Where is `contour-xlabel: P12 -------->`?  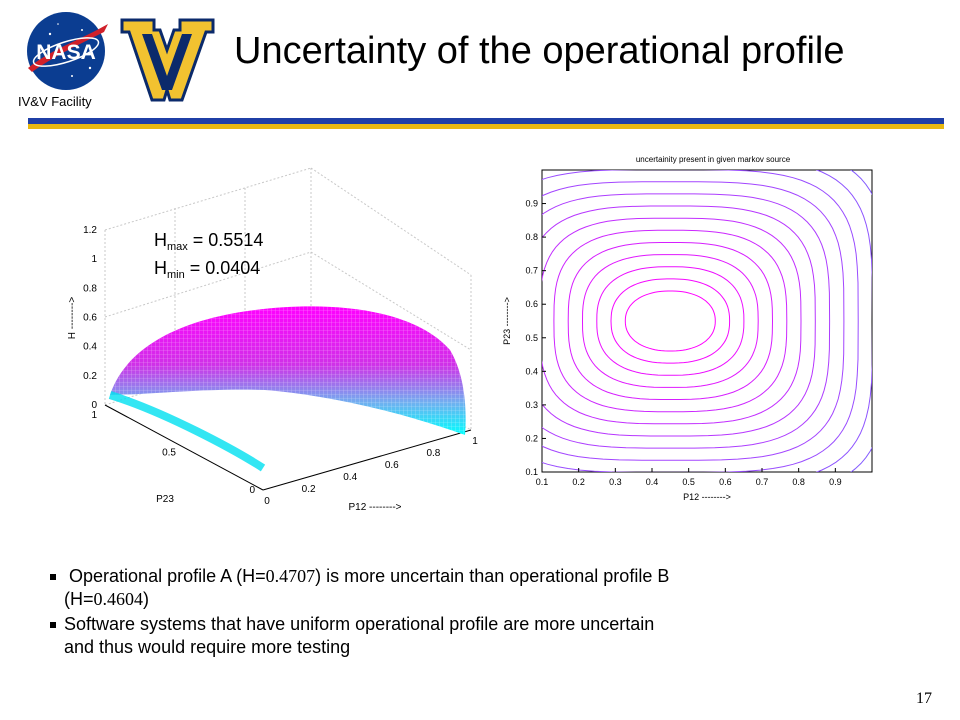 contour-xlabel: P12 --------> is located at coordinates (707, 497).